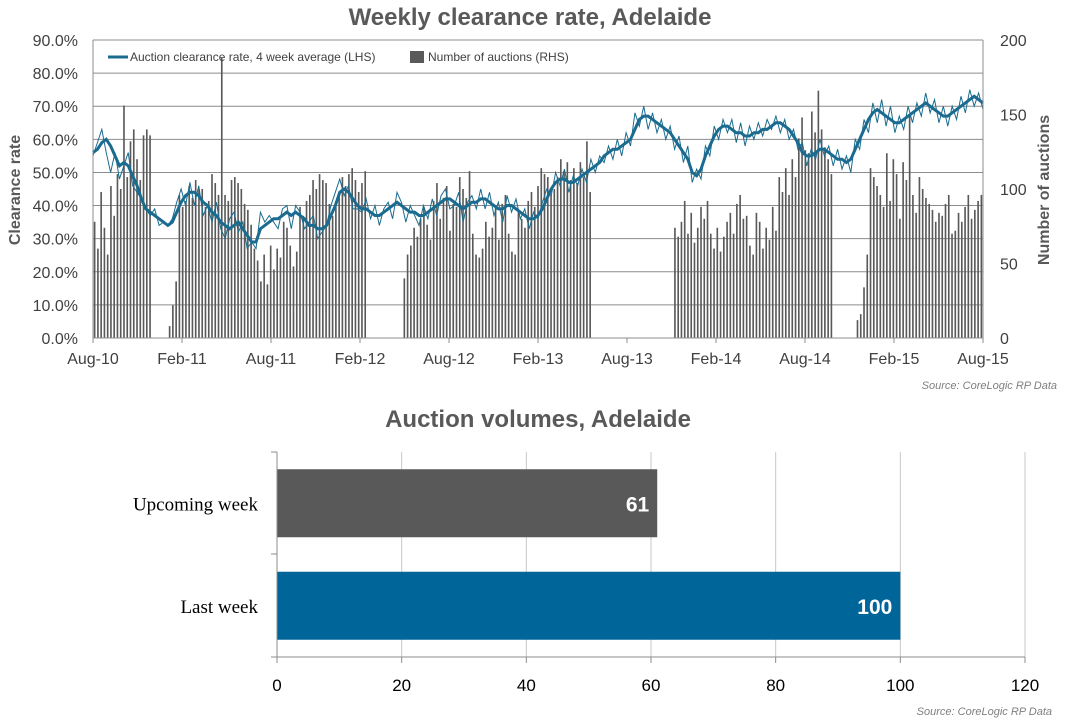 The image size is (1079, 725). What do you see at coordinates (655, 685) in the screenshot?
I see `volume-x-tick-labels: 0 20 40 60 80 100 120` at bounding box center [655, 685].